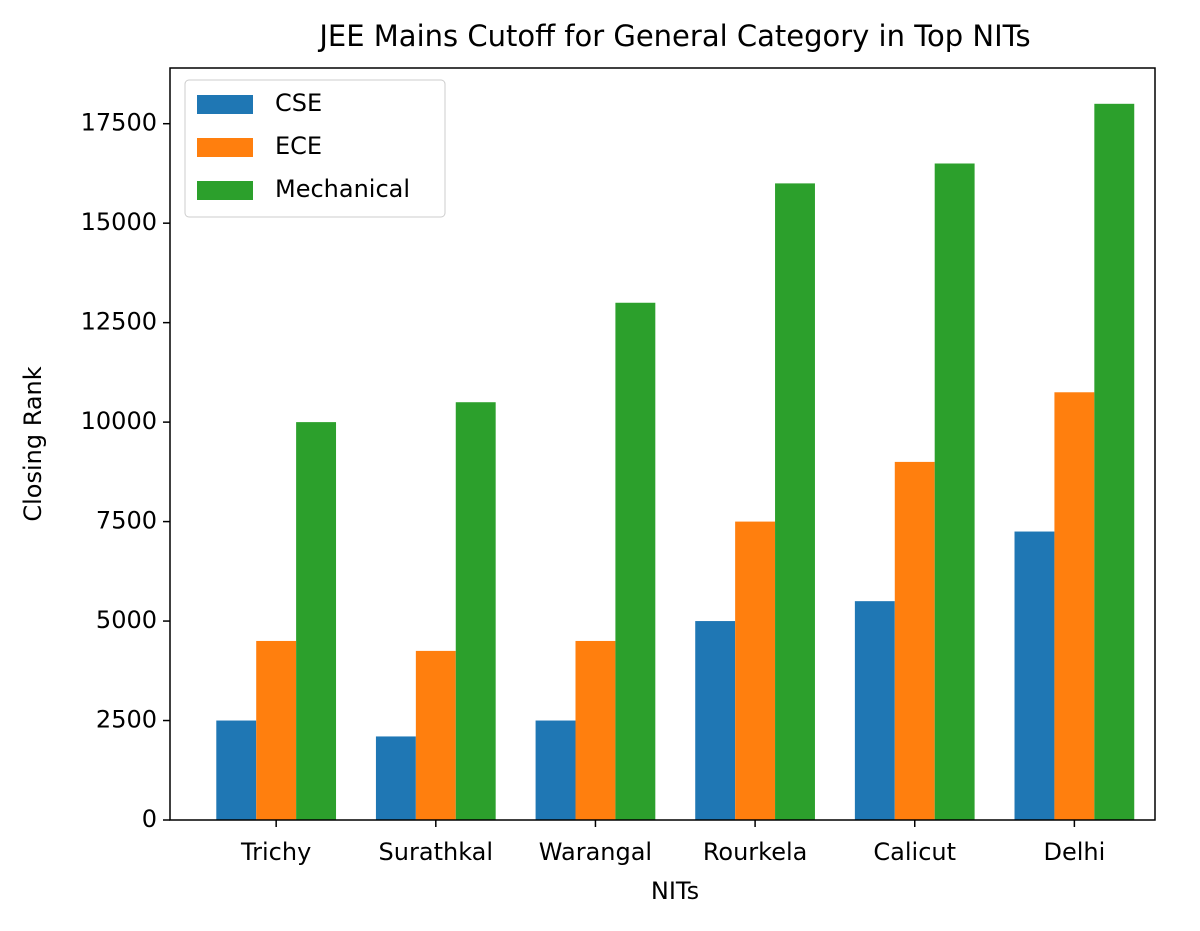 Image resolution: width=1200 pixels, height=931 pixels. What do you see at coordinates (595, 852) in the screenshot?
I see `x-tick-label: Warangal` at bounding box center [595, 852].